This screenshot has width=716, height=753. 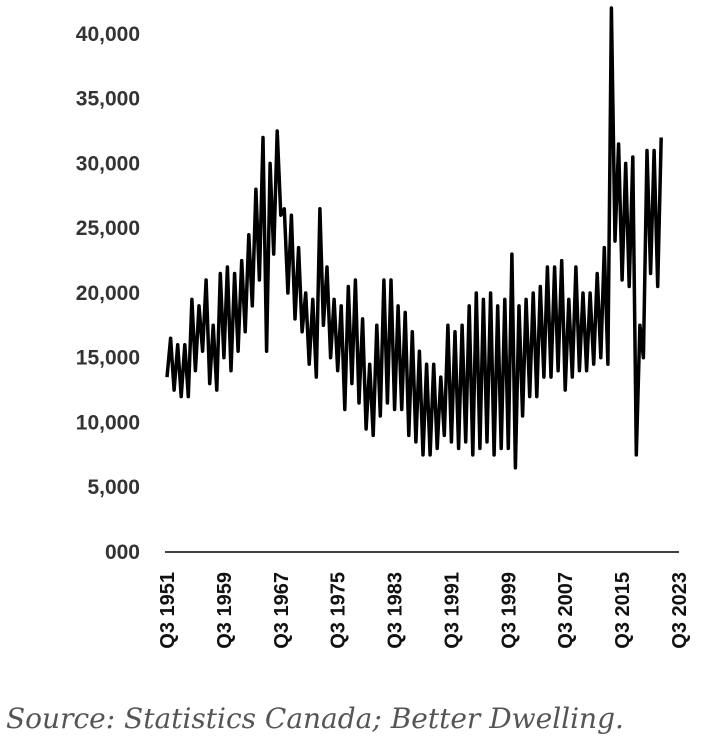 What do you see at coordinates (339, 610) in the screenshot?
I see `x-tick-label: Q3 1975` at bounding box center [339, 610].